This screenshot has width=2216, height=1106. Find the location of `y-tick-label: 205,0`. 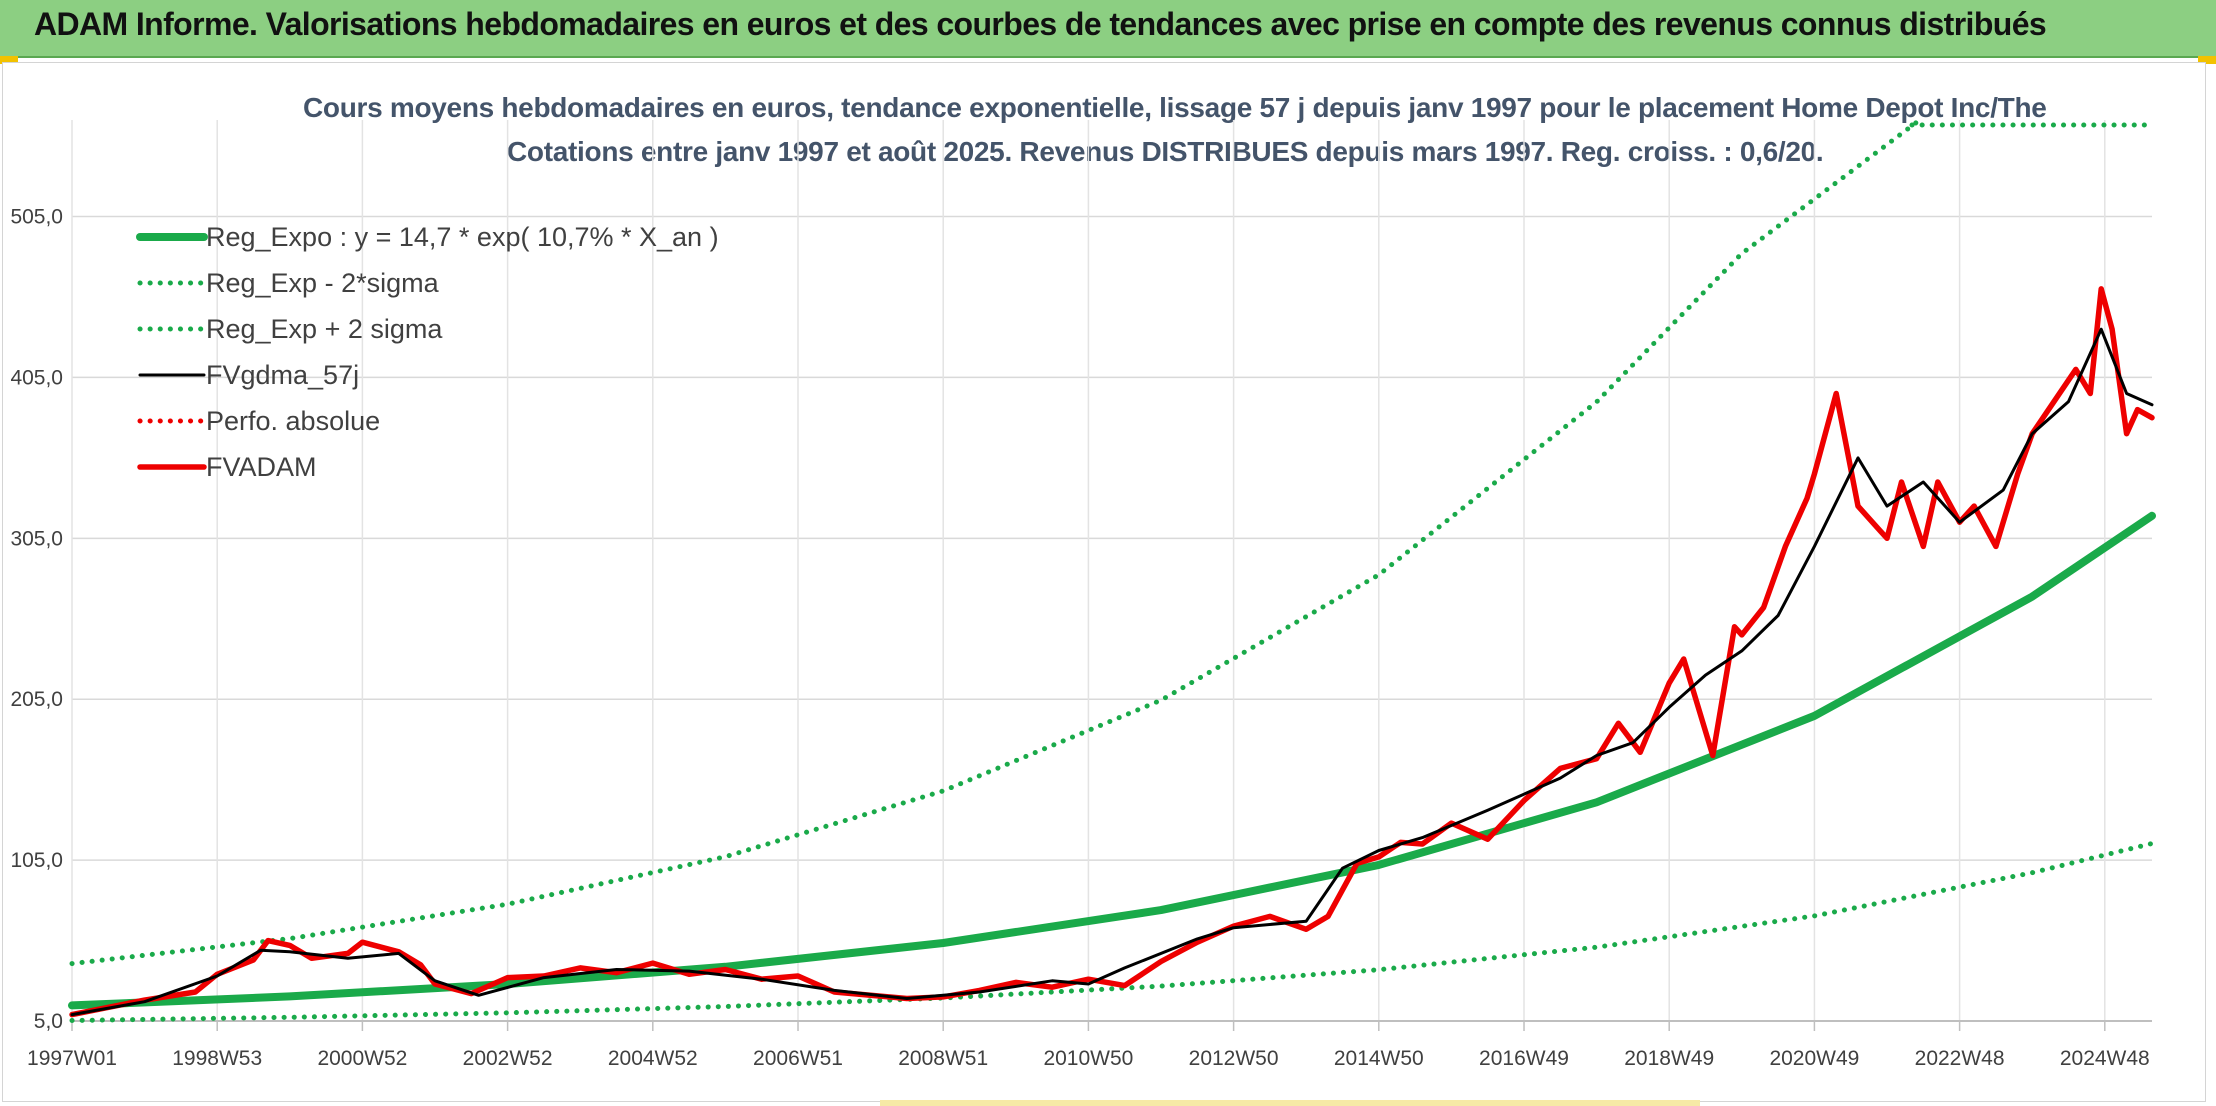

y-tick-label: 205,0 is located at coordinates (36, 699).